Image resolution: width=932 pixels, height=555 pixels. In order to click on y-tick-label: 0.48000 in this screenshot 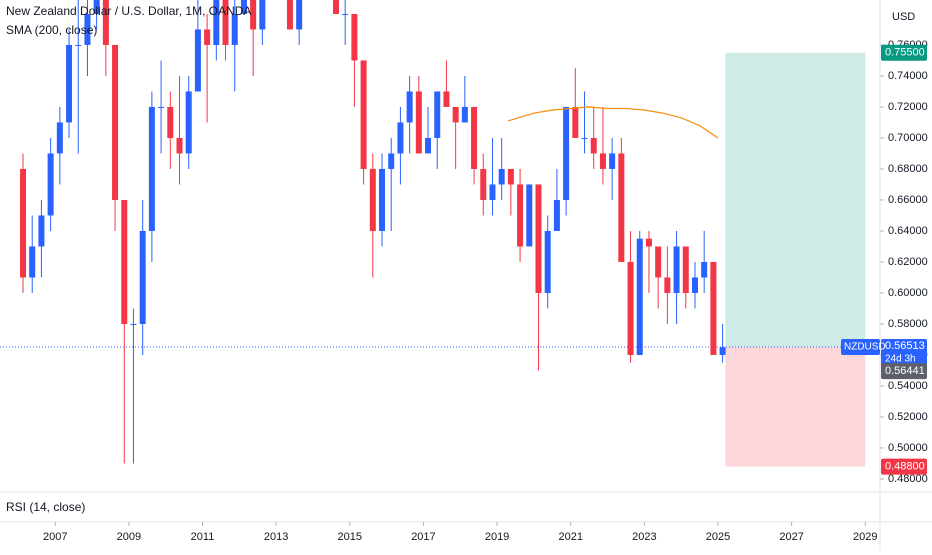, I will do `click(908, 479)`.